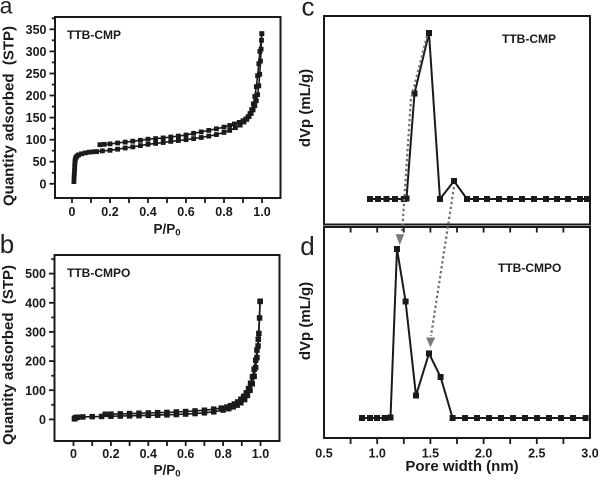 This screenshot has height=483, width=600. I want to click on svg-text: 1.5, so click(430, 454).